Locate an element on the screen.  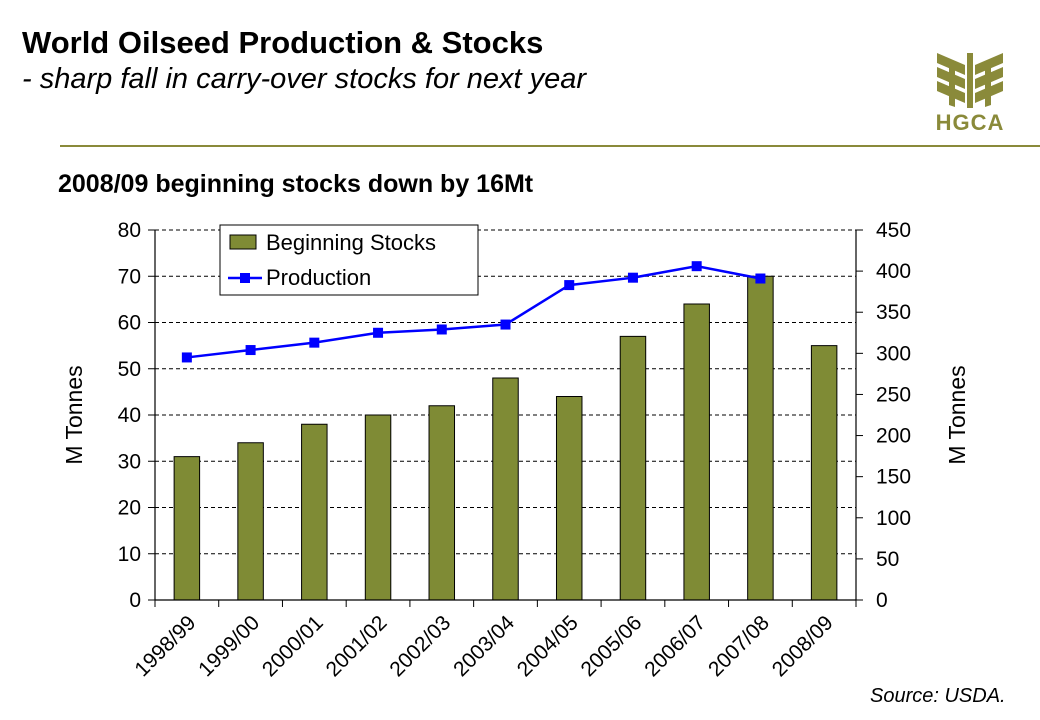
page-title: World Oilseed Production & Stocks is located at coordinates (283, 42).